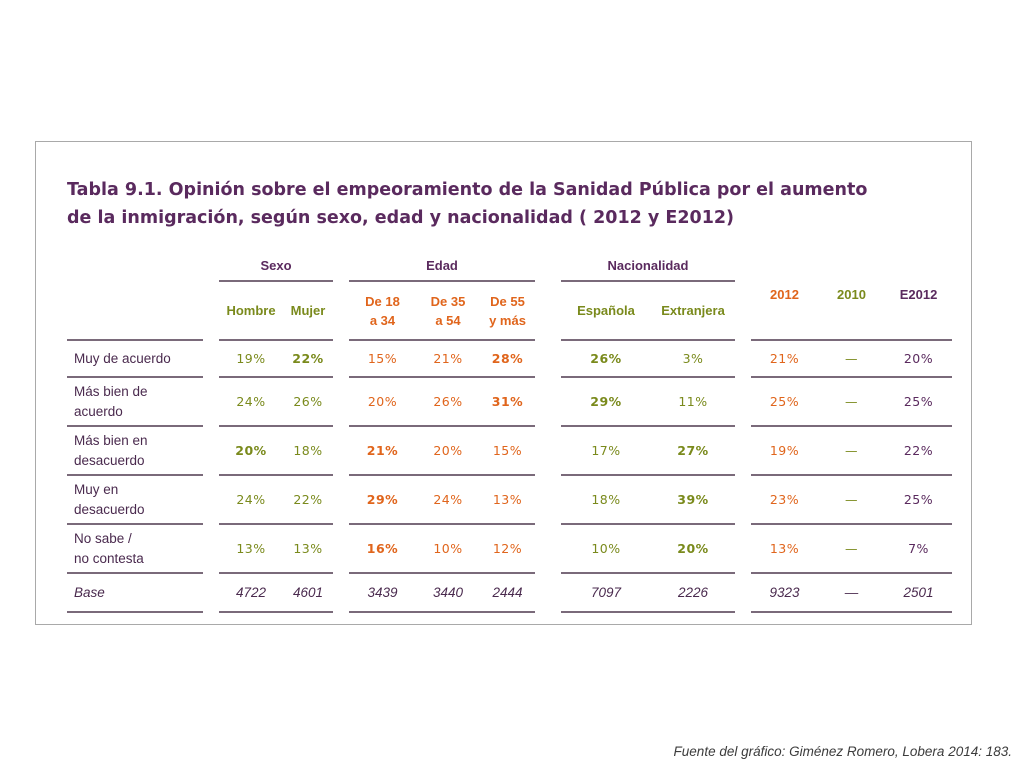  Describe the element at coordinates (308, 451) in the screenshot. I see `cell-mujer: 18%` at that location.